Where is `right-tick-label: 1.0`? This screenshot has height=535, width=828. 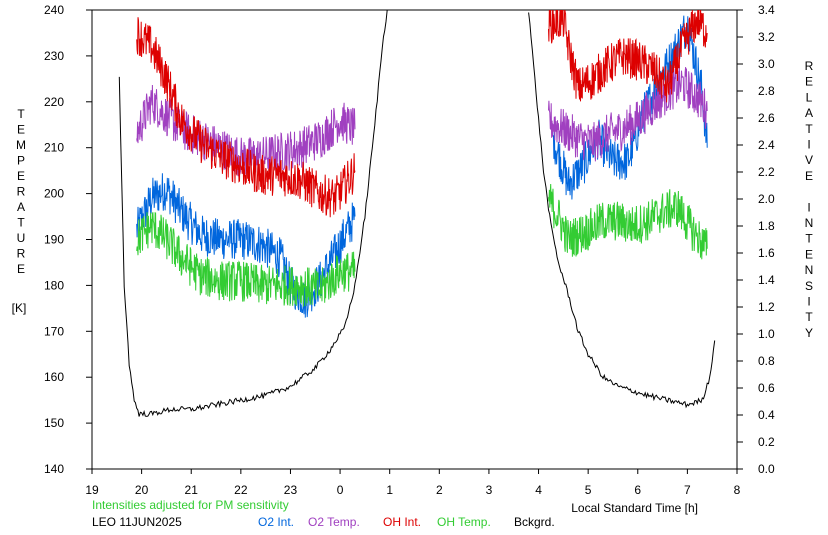
right-tick-label: 1.0 is located at coordinates (766, 334).